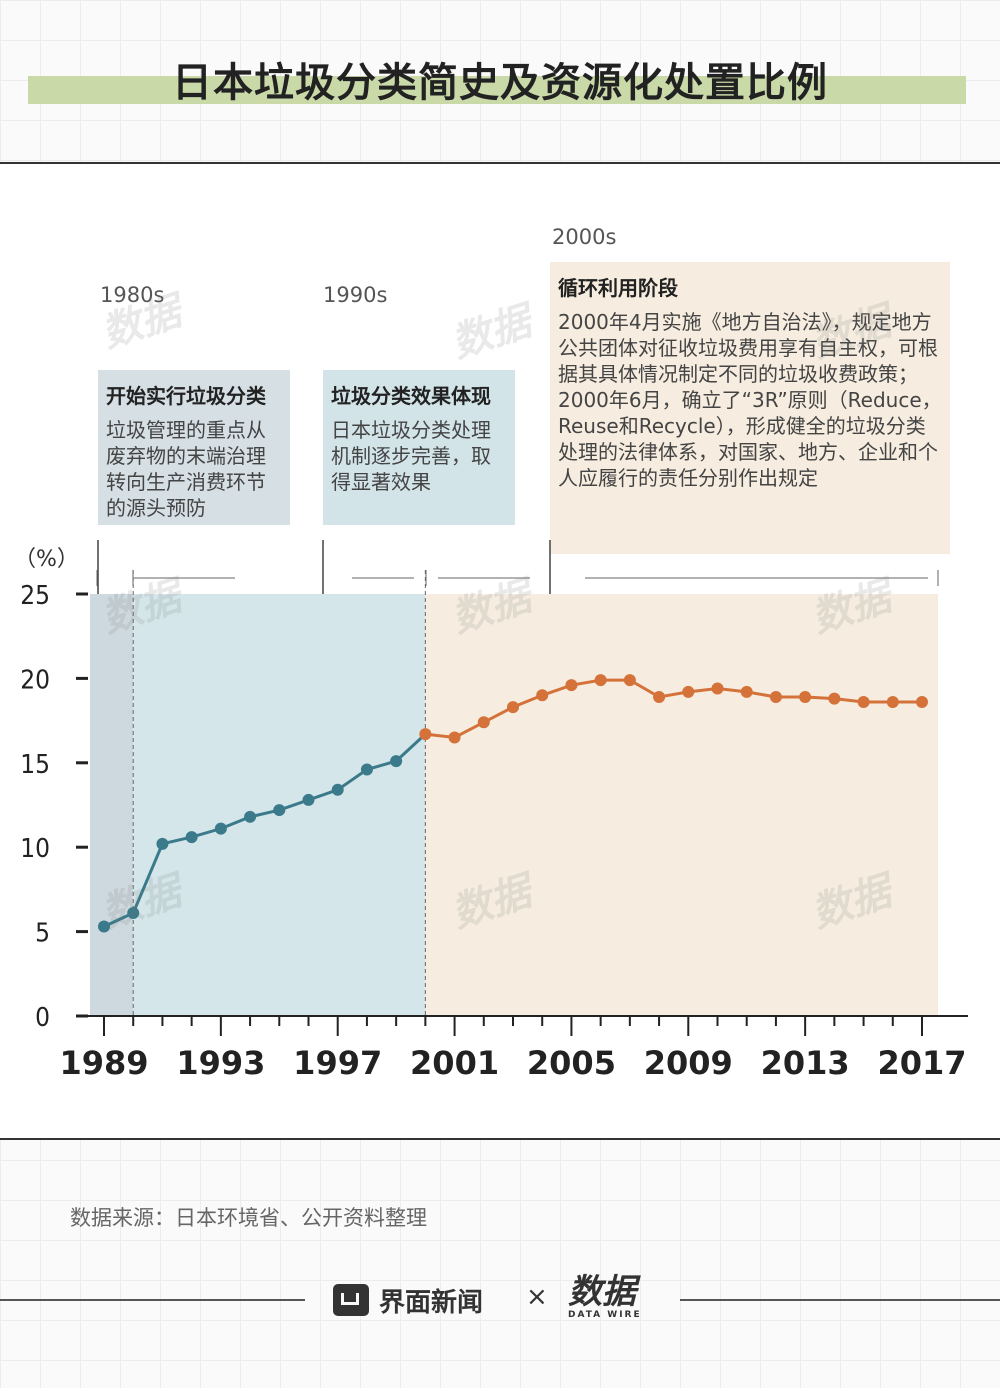 The image size is (1000, 1388). What do you see at coordinates (805, 1063) in the screenshot?
I see `x-tick-label: 2013` at bounding box center [805, 1063].